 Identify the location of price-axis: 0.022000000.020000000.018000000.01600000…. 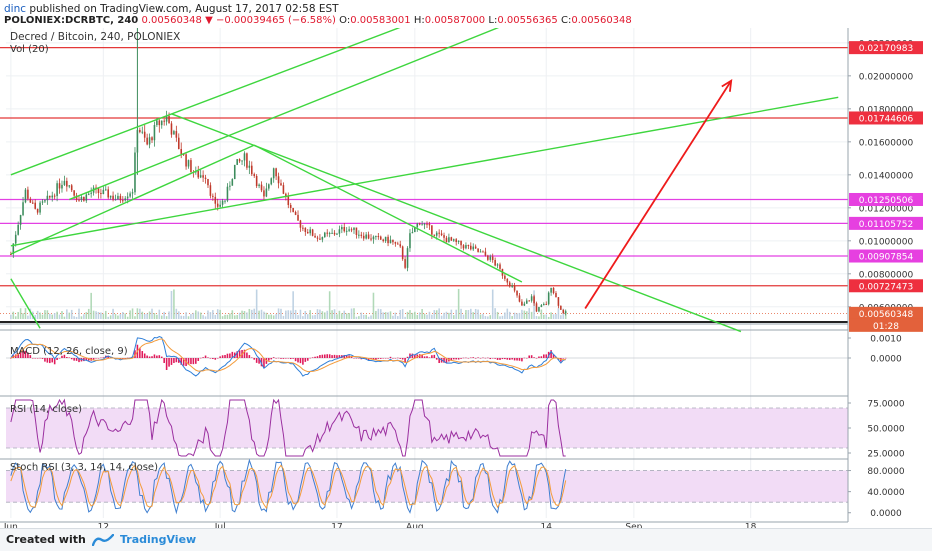
(885, 275).